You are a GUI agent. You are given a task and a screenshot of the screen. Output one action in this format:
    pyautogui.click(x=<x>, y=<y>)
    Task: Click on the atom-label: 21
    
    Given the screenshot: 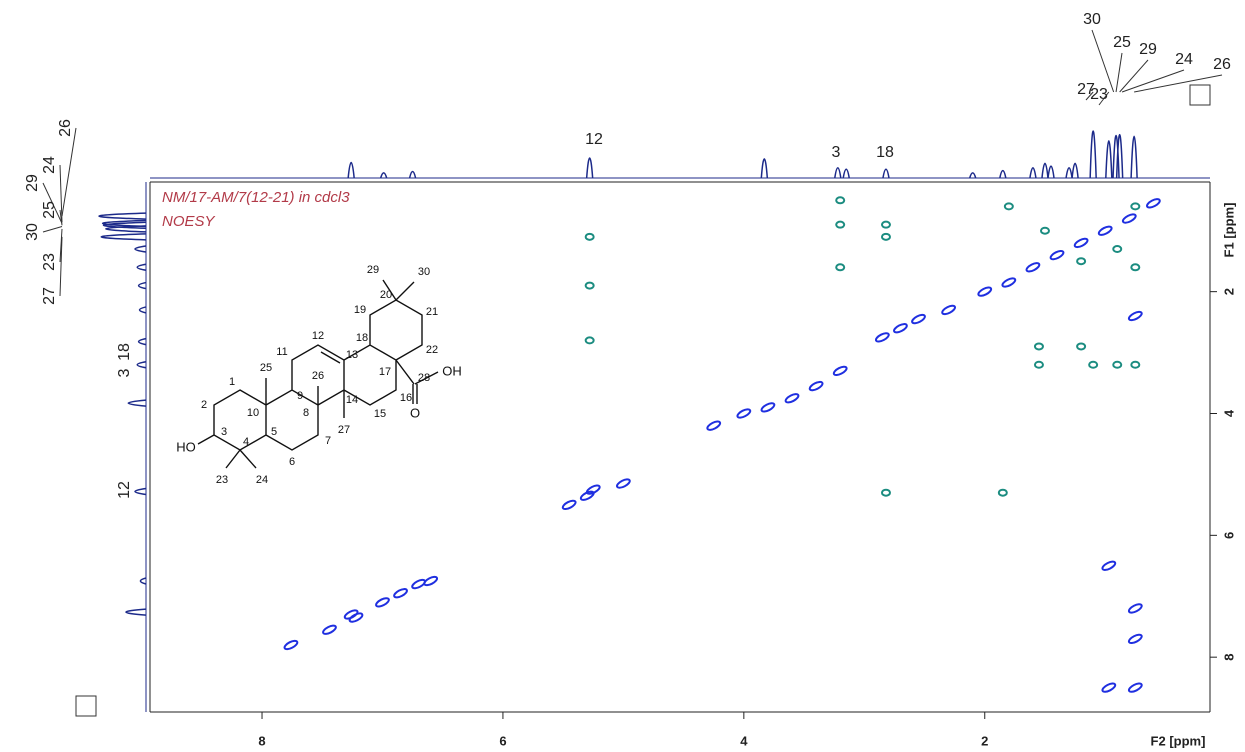 What is the action you would take?
    pyautogui.click(x=432, y=312)
    